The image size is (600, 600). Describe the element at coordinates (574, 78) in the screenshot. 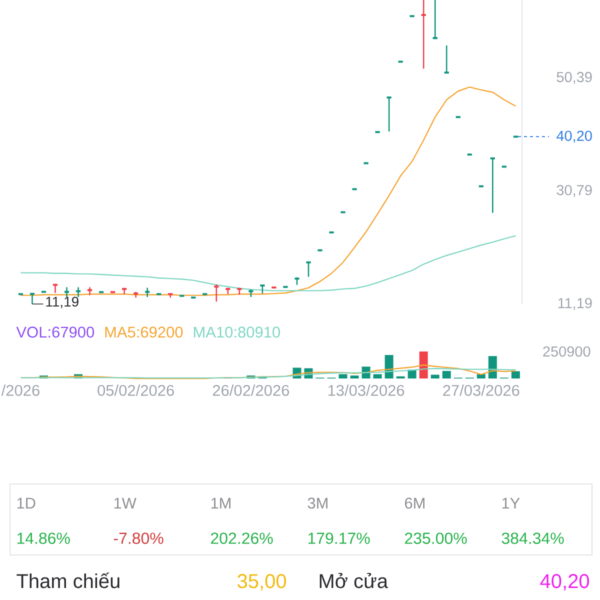

I see `y-tick-label: 50,39` at that location.